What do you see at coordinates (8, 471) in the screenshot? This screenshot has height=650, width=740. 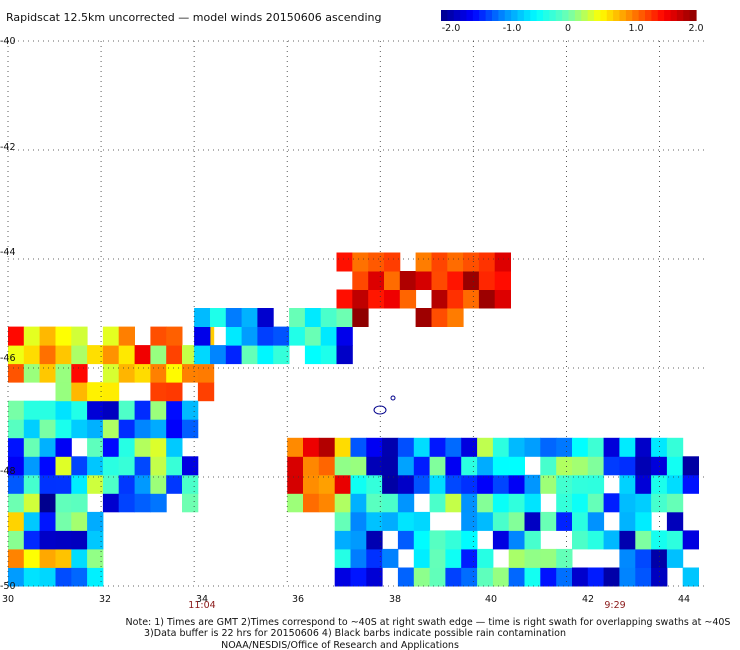 I see `lat-tick-label: -48` at bounding box center [8, 471].